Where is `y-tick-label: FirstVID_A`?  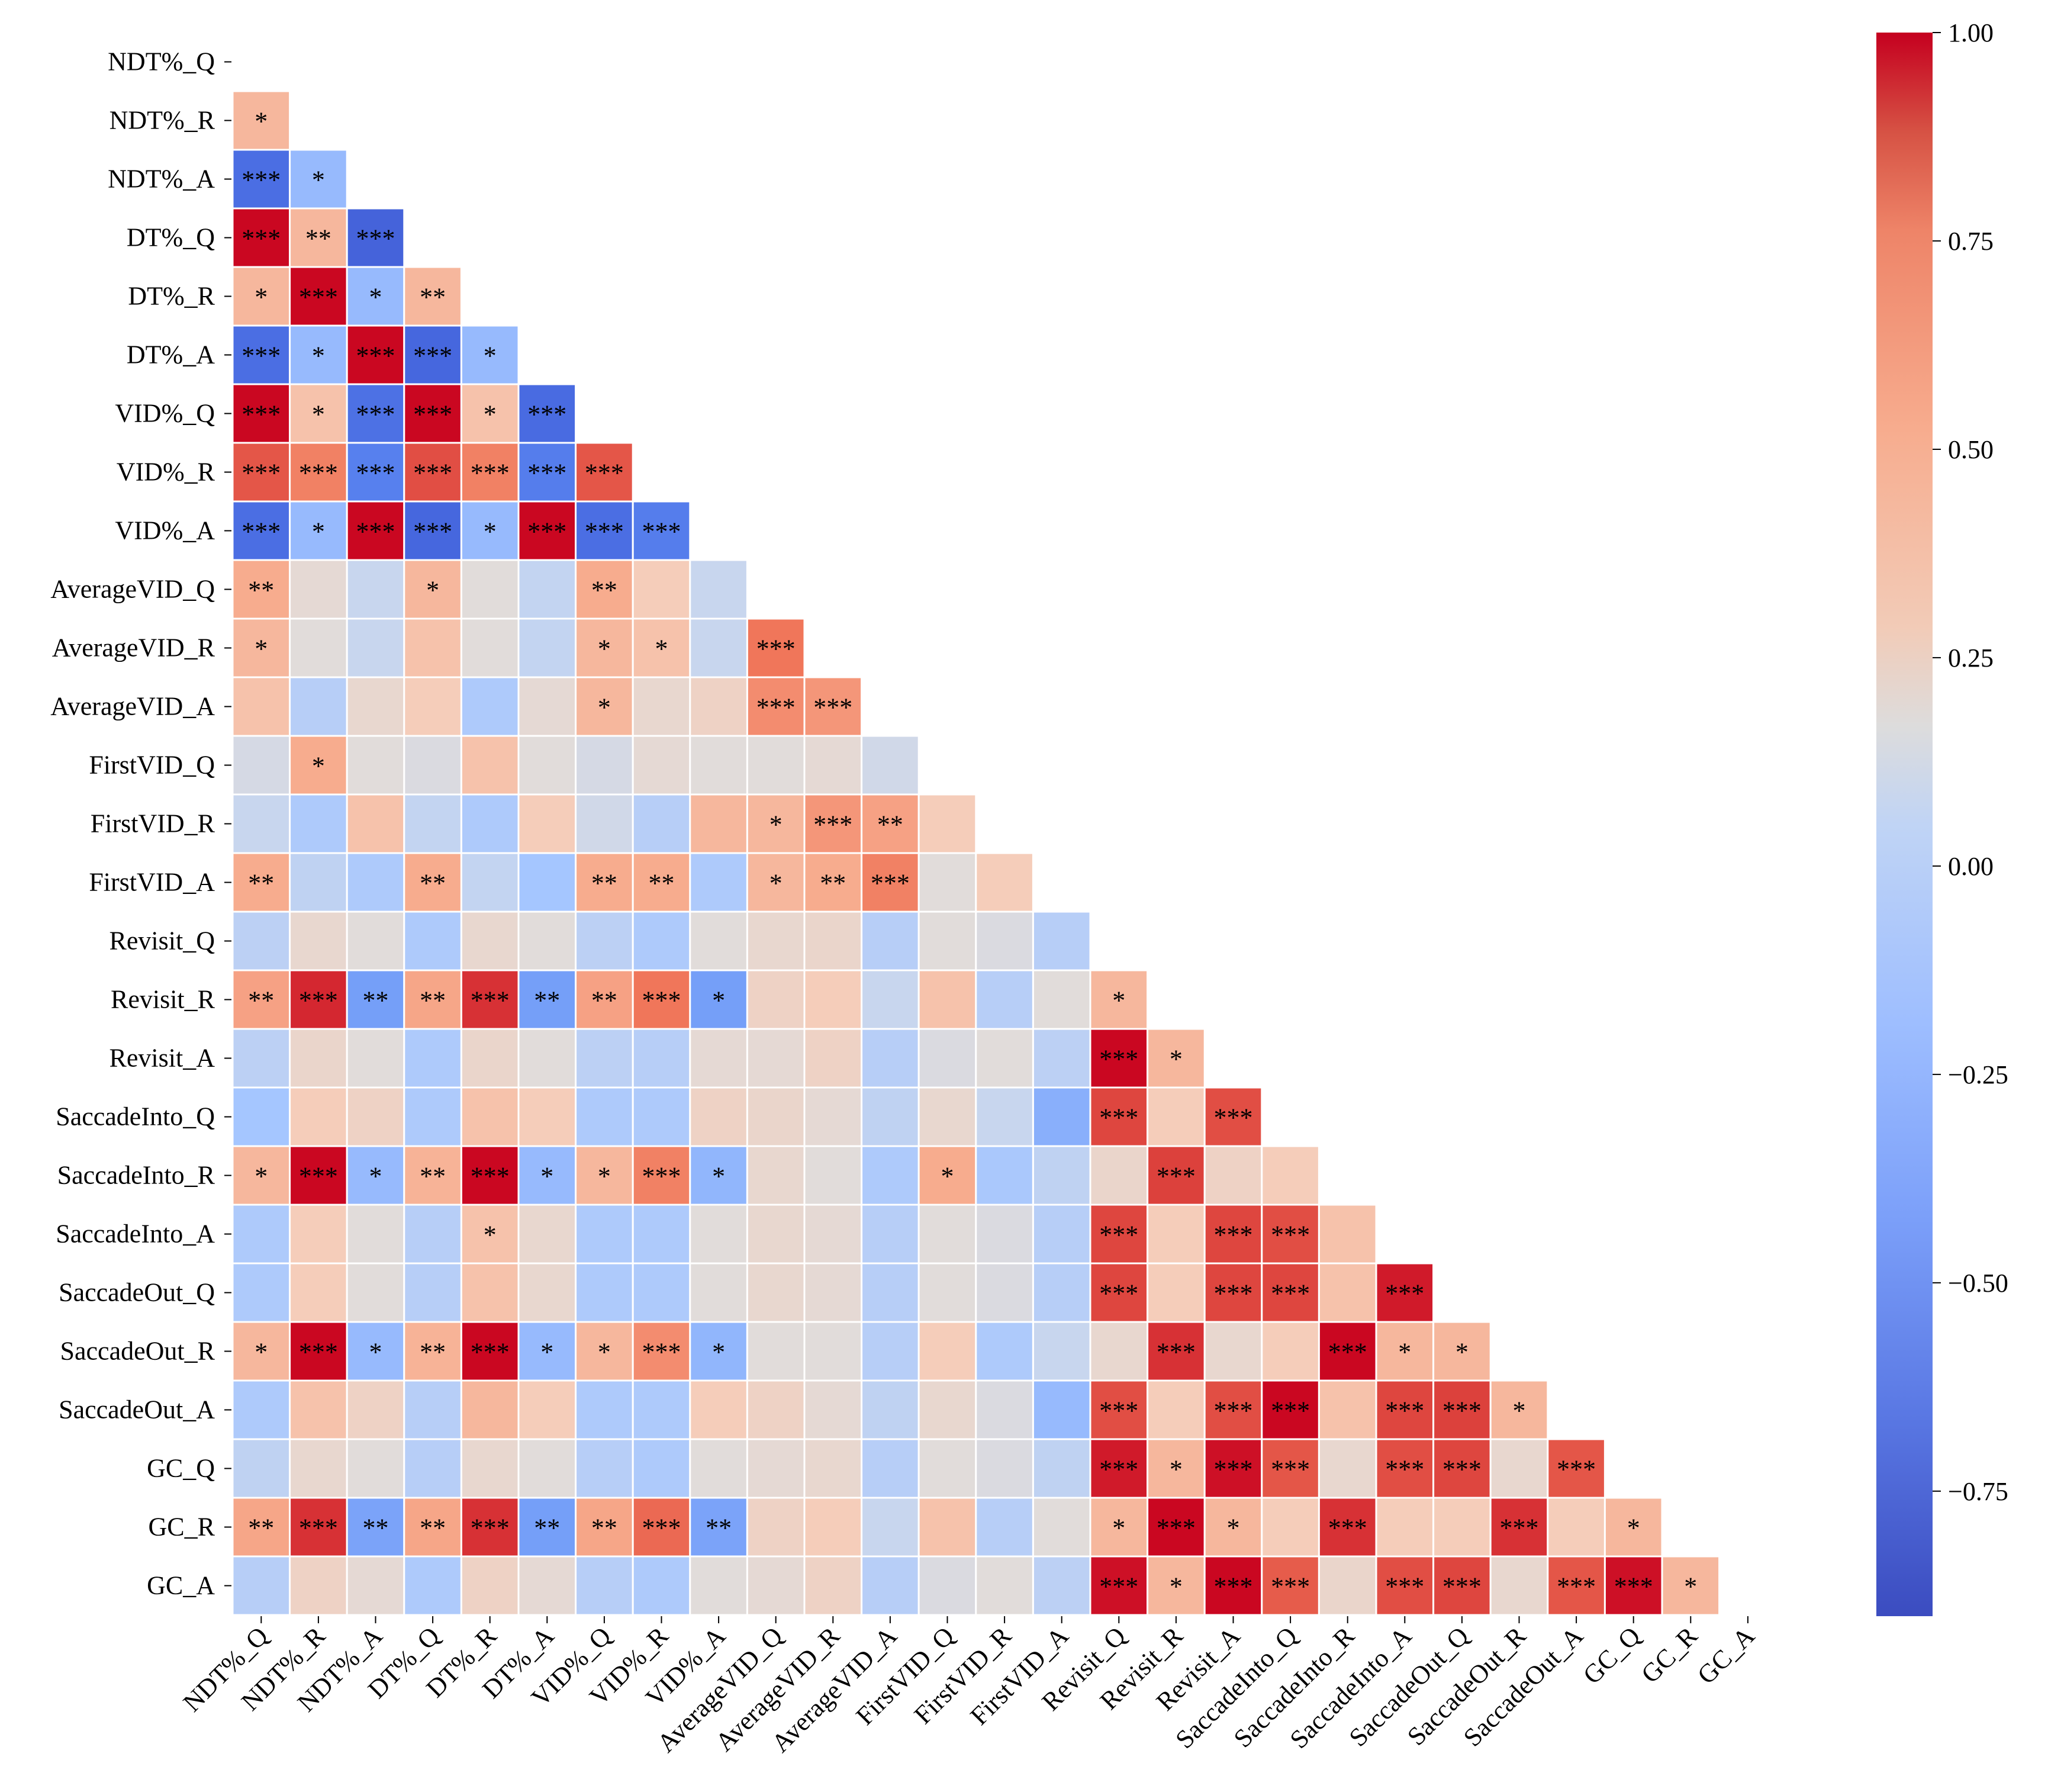
y-tick-label: FirstVID_A is located at coordinates (152, 883).